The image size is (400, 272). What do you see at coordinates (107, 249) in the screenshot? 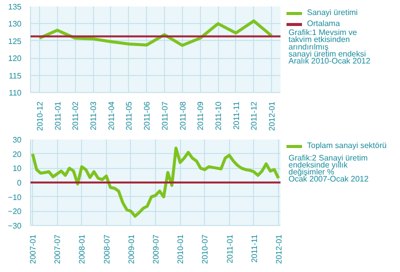
I see `x-tick-label: 2008-07` at bounding box center [107, 249].